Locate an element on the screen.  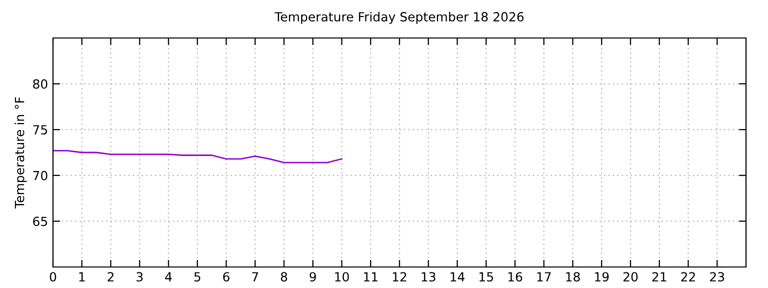
x-tick-label: 18 is located at coordinates (573, 277).